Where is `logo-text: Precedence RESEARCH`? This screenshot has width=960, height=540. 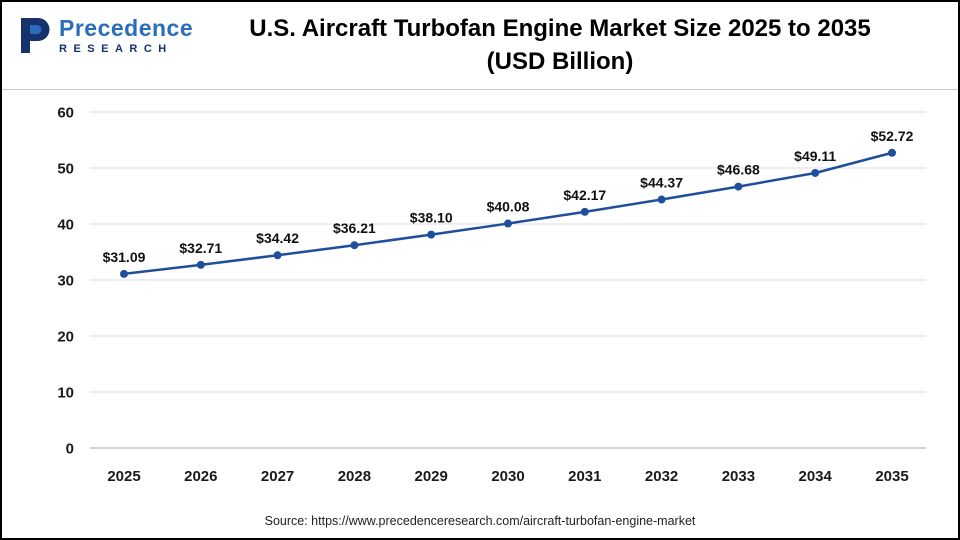
logo-text: Precedence RESEARCH is located at coordinates (126, 35).